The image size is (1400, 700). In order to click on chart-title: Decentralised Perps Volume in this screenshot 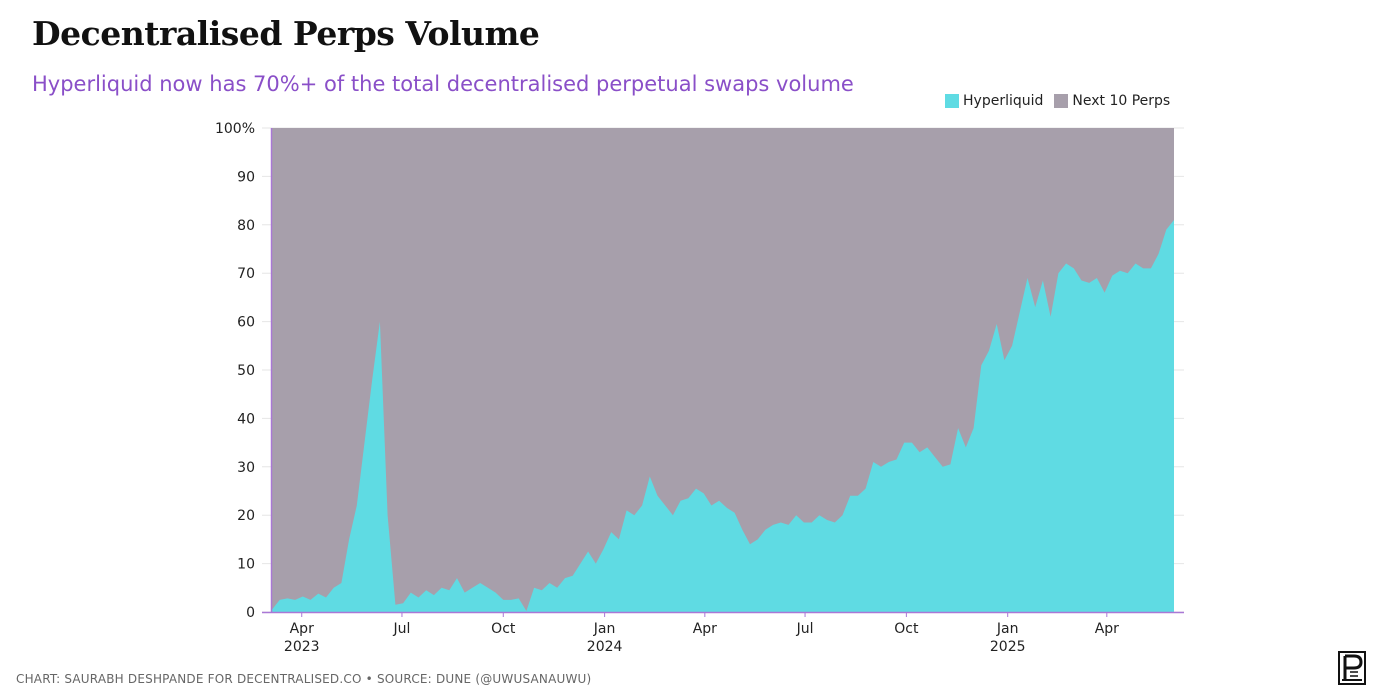, I will do `click(286, 33)`.